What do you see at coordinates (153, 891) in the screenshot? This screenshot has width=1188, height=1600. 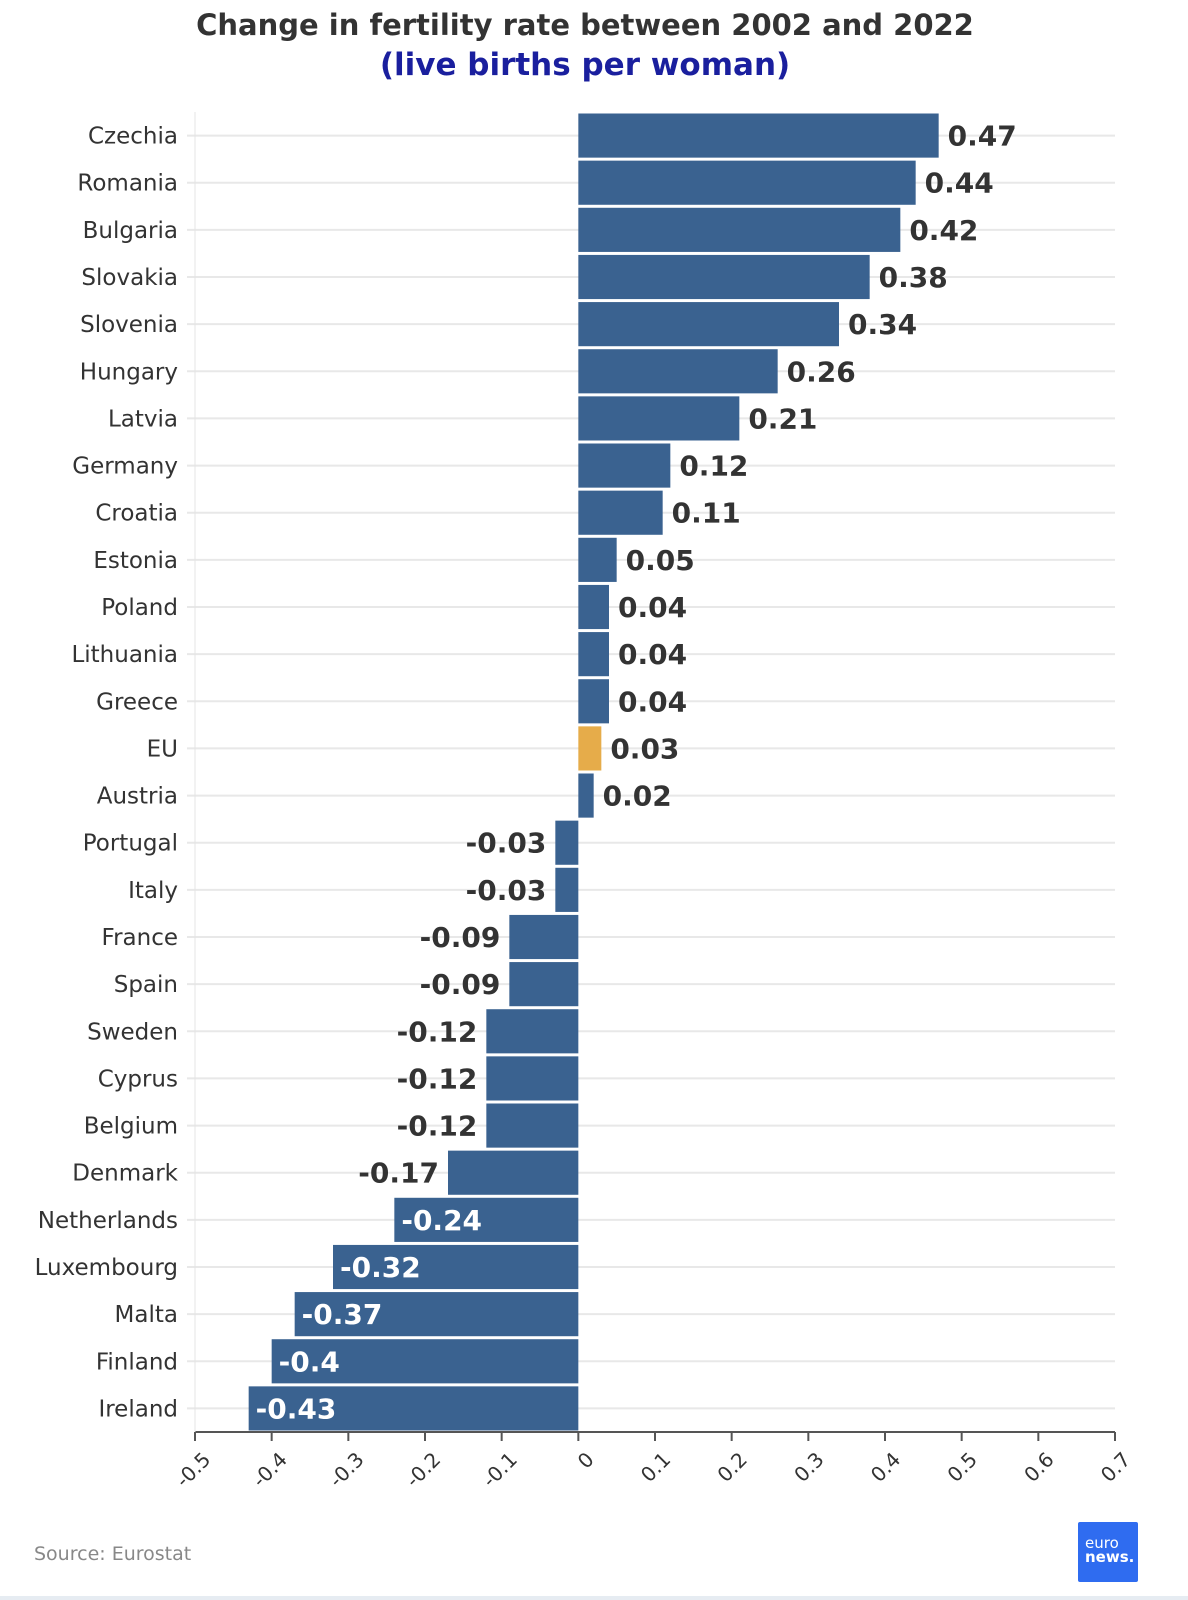 I see `category-label: Italy` at bounding box center [153, 891].